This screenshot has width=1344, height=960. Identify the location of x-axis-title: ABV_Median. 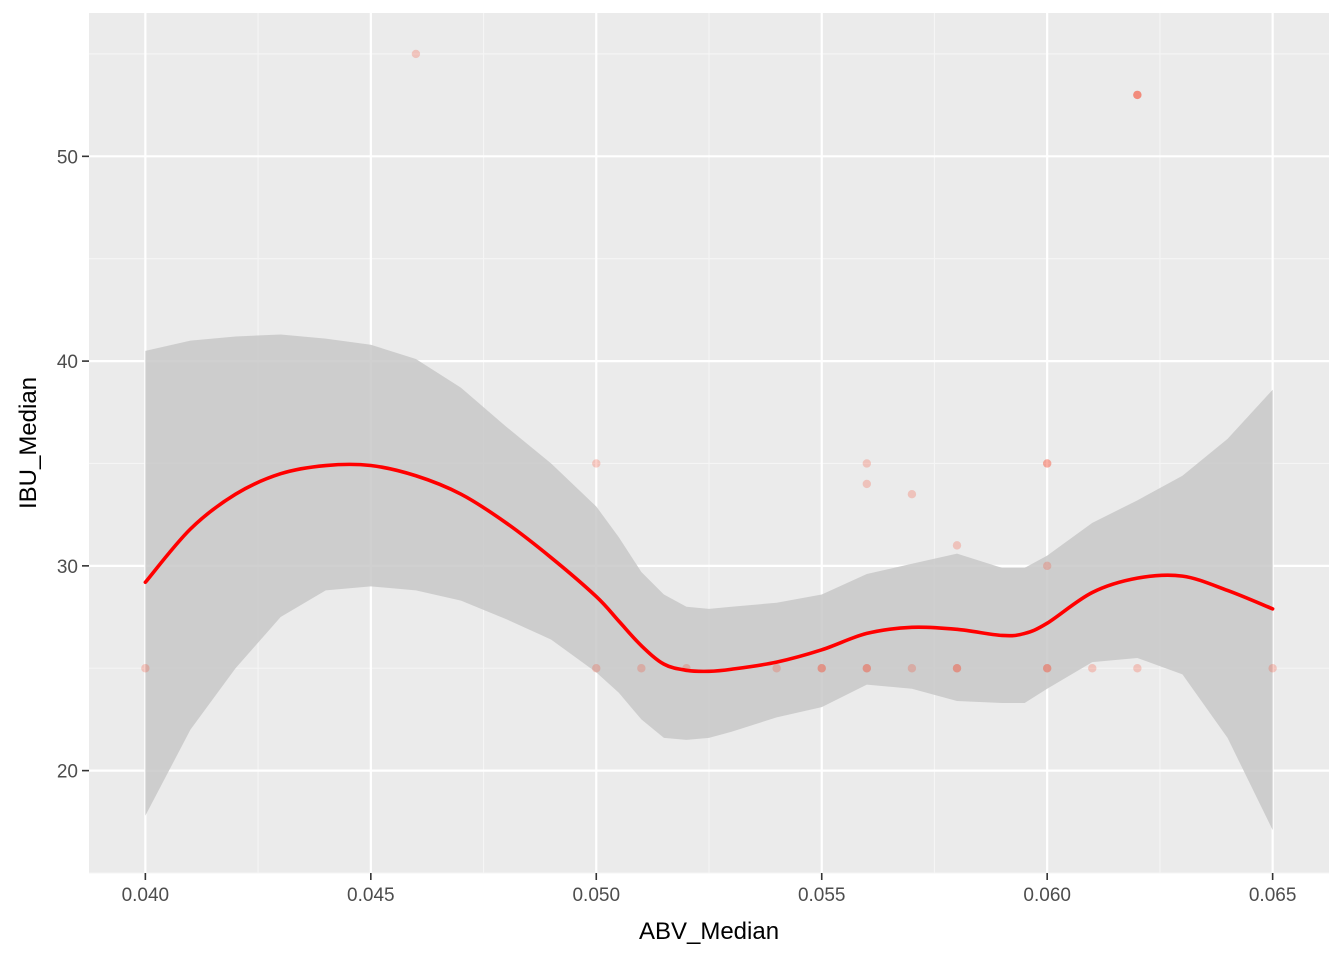
(709, 931).